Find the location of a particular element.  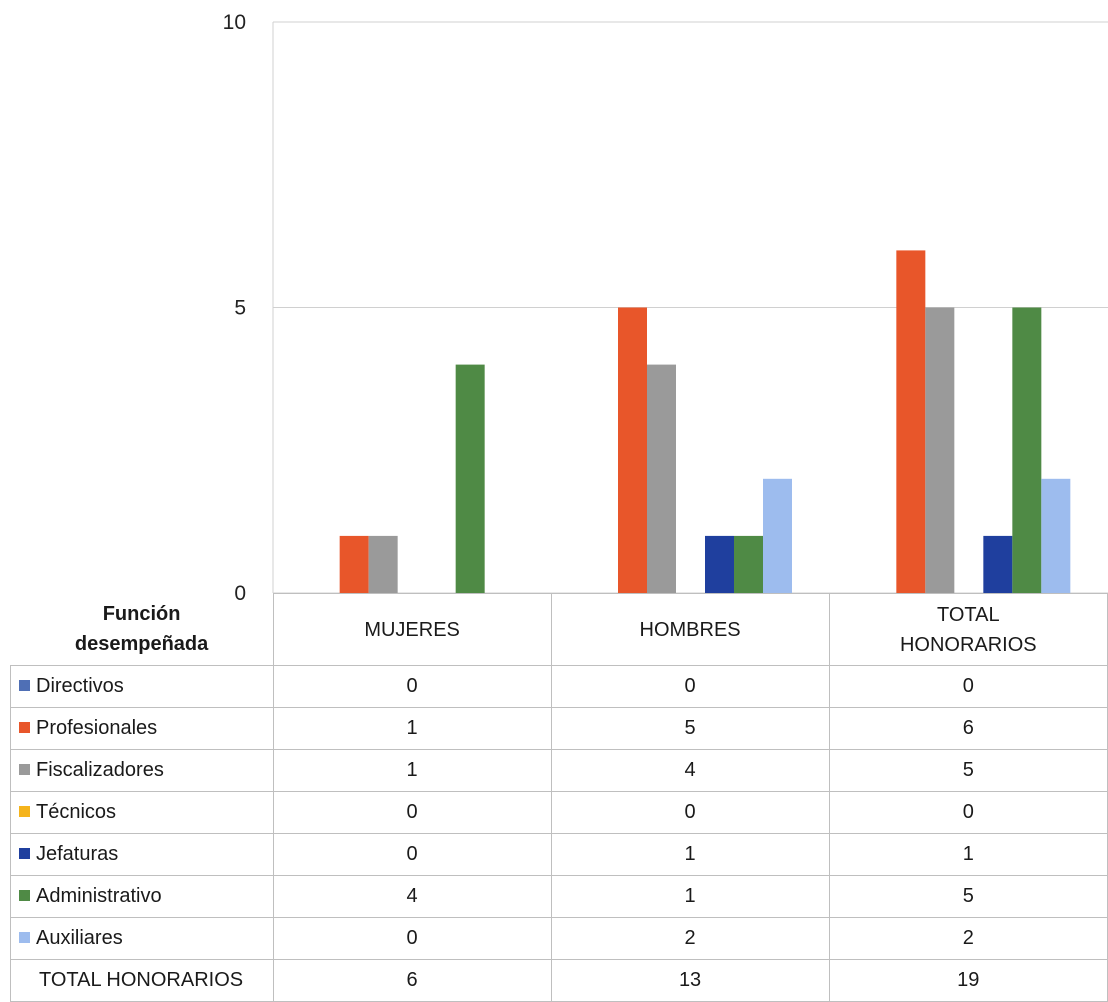

table-row: Fiscalizadores 1 4 5 is located at coordinates (559, 770).